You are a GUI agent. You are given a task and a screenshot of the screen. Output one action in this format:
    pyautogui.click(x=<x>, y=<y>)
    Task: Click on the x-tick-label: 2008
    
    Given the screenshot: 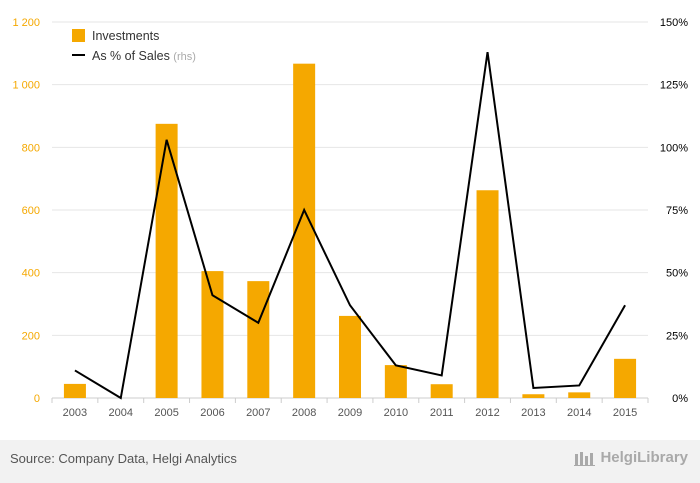 What is the action you would take?
    pyautogui.click(x=304, y=413)
    